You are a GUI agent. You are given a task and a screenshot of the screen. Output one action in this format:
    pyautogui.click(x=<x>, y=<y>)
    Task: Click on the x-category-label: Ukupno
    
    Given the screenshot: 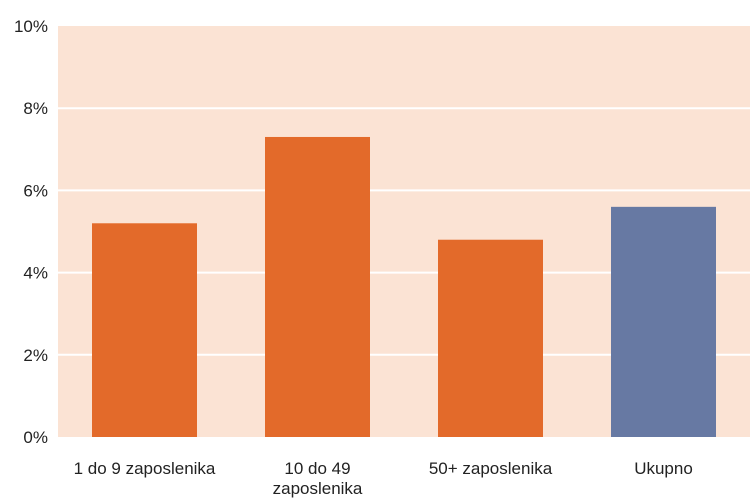 What is the action you would take?
    pyautogui.click(x=663, y=468)
    